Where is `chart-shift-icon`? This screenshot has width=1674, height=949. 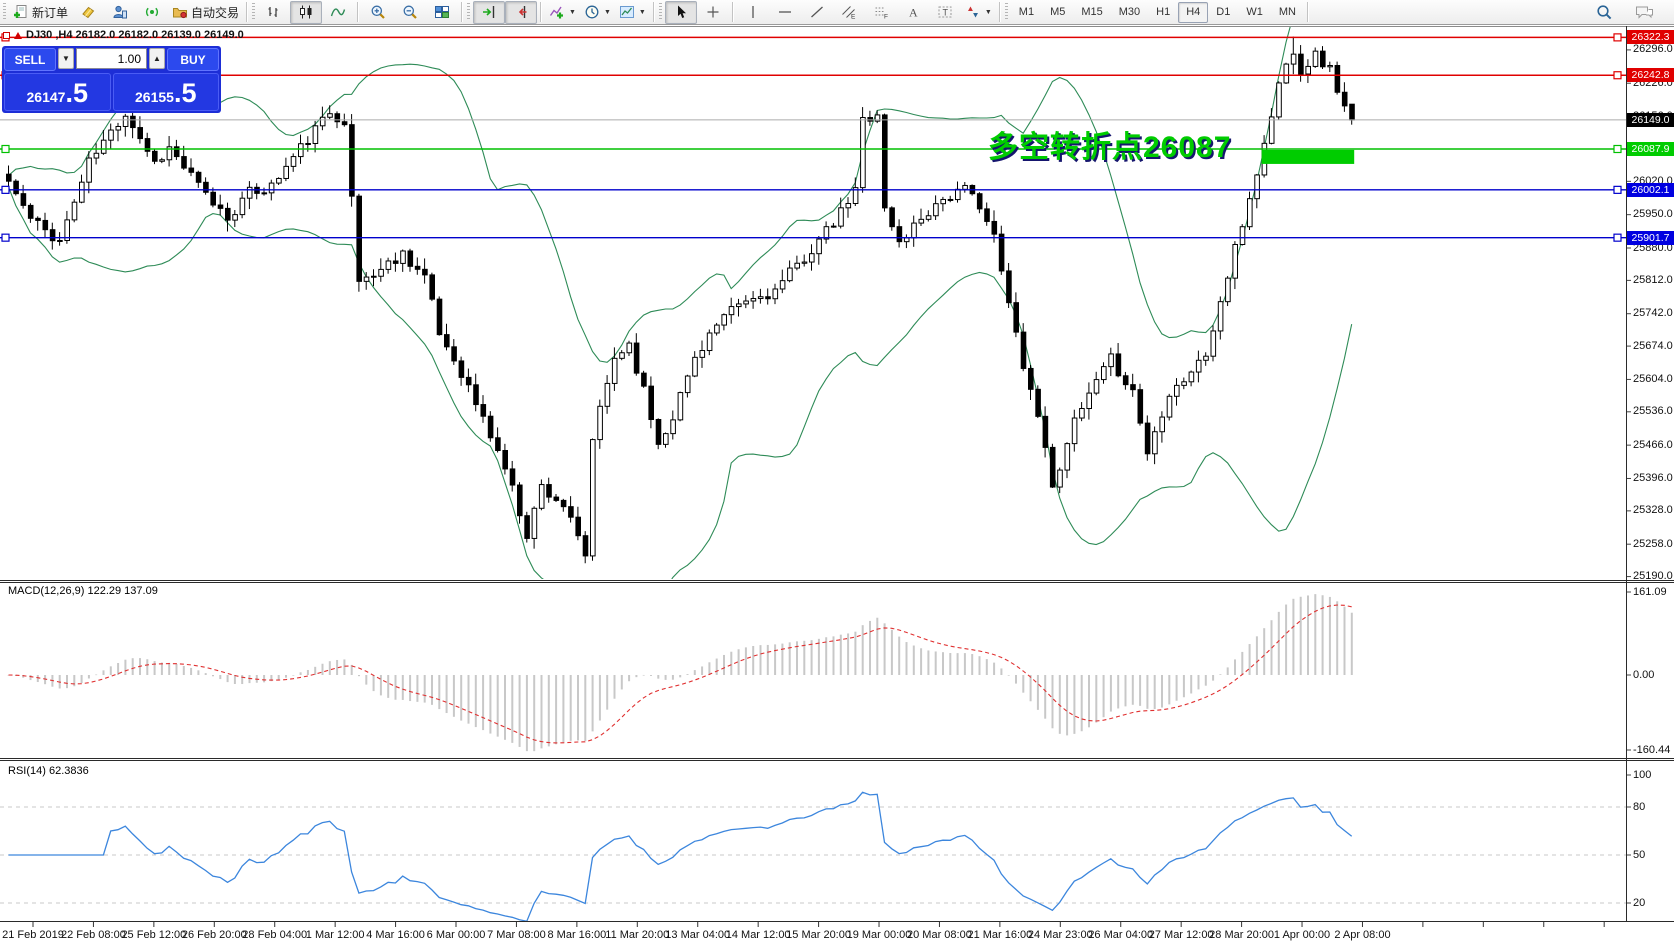
chart-shift-icon is located at coordinates (521, 12).